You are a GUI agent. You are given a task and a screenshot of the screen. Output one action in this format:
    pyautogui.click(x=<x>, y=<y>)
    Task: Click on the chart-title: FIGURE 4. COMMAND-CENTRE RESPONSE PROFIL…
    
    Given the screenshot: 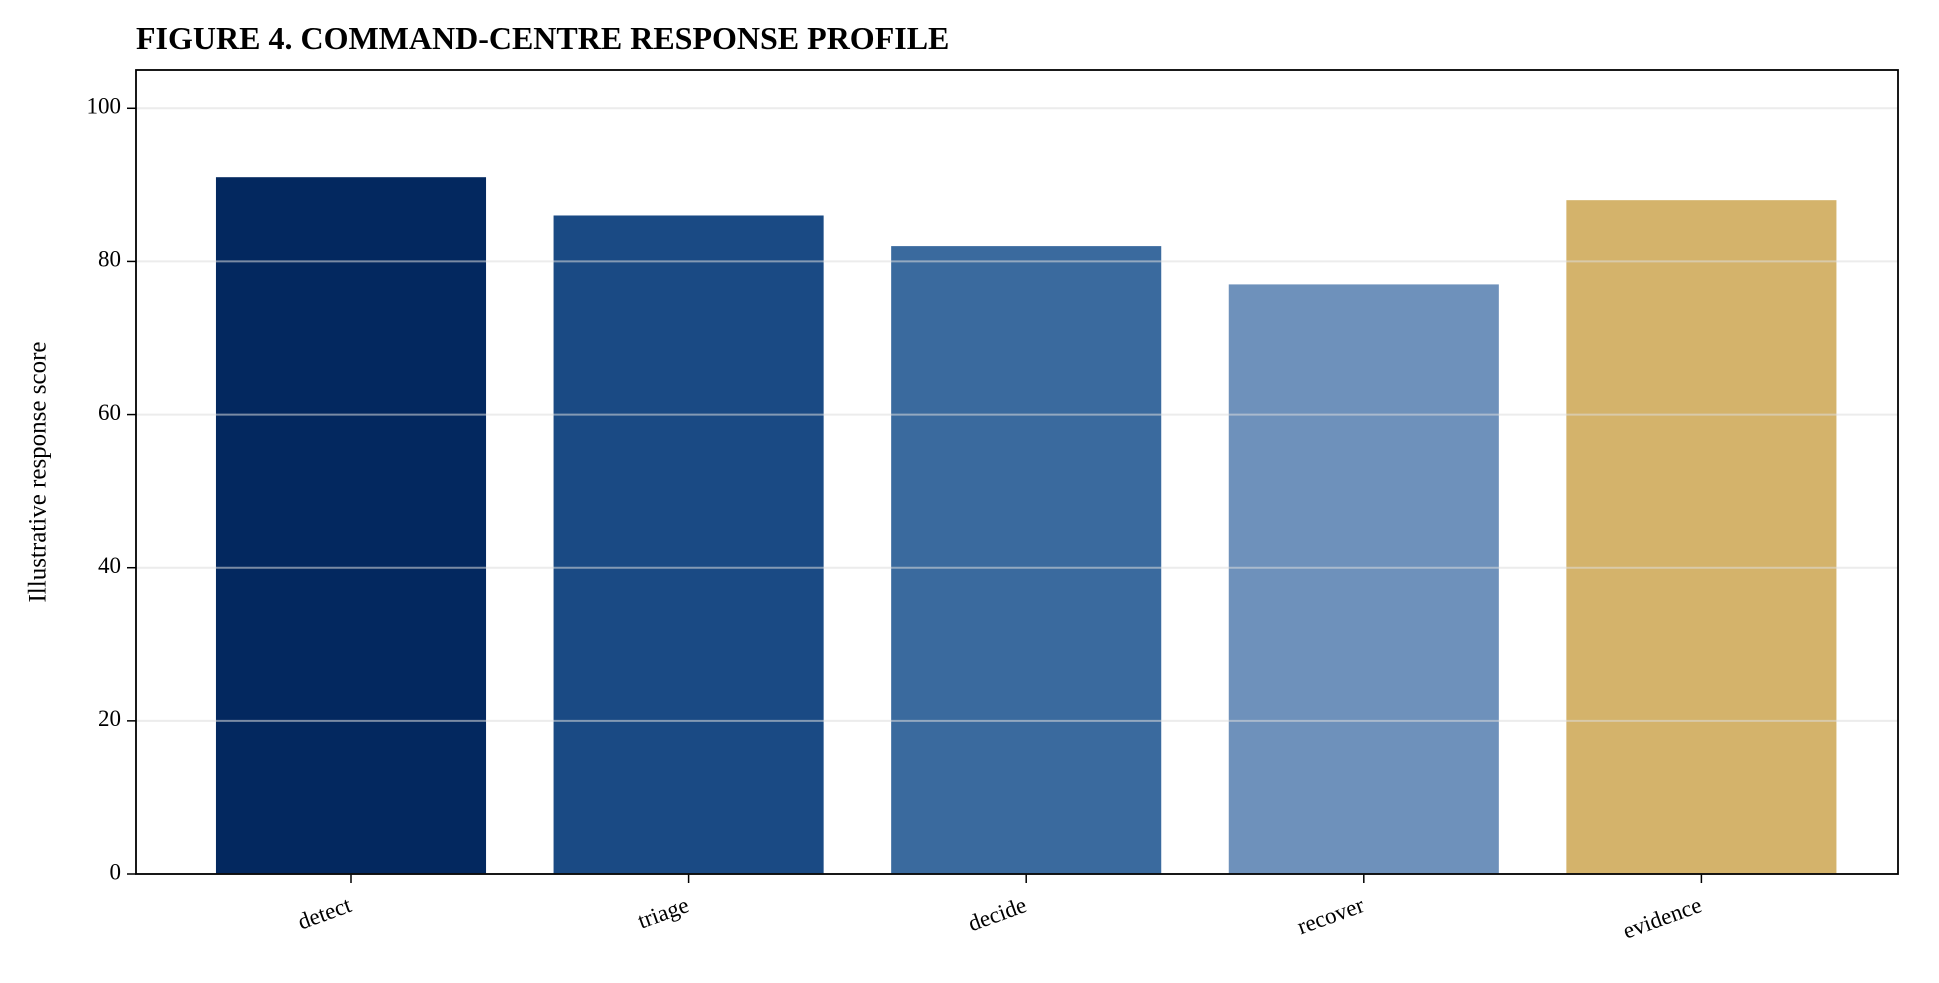 What is the action you would take?
    pyautogui.click(x=542, y=38)
    